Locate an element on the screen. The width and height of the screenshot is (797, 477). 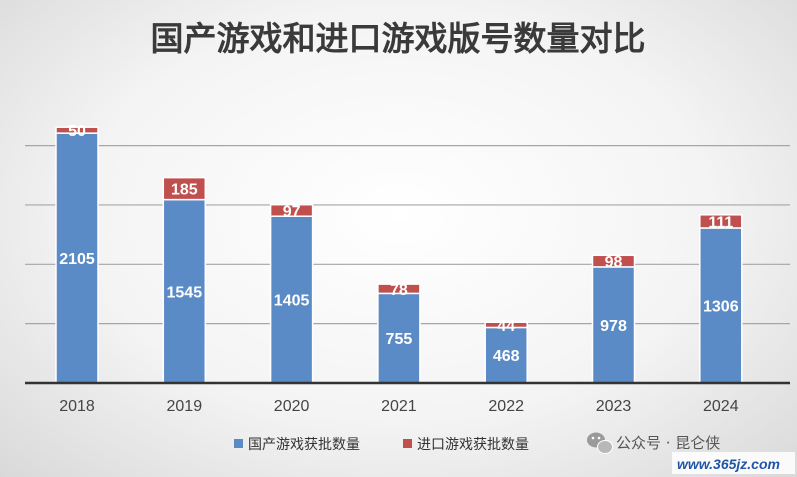
x-tick-label: 2023 is located at coordinates (614, 406).